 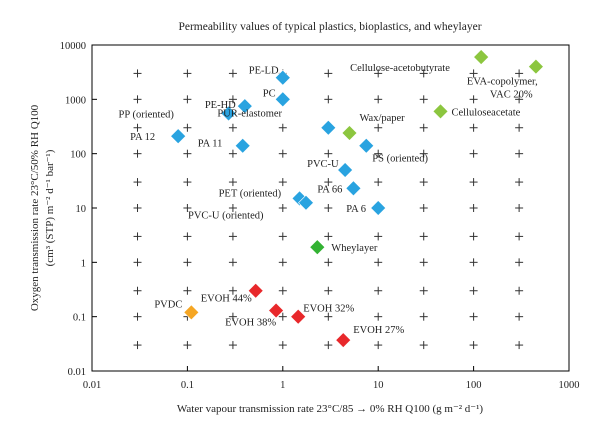 What do you see at coordinates (81, 209) in the screenshot?
I see `y-tick-label: 10` at bounding box center [81, 209].